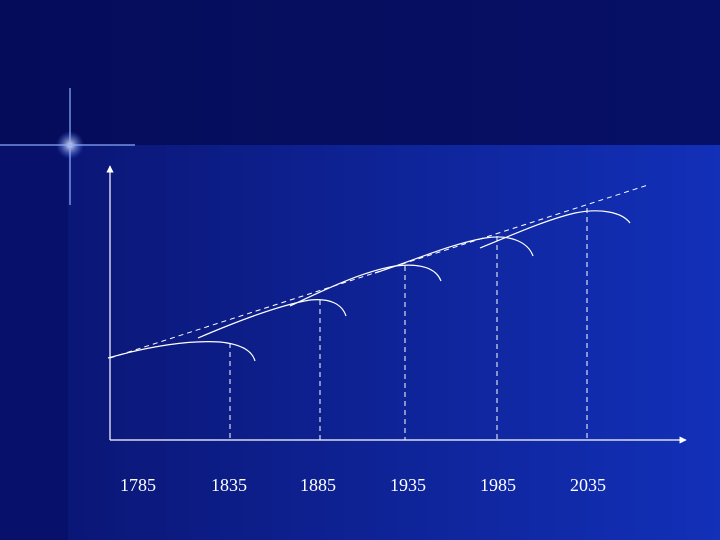 This screenshot has height=540, width=720. What do you see at coordinates (318, 485) in the screenshot?
I see `x-label: 1885` at bounding box center [318, 485].